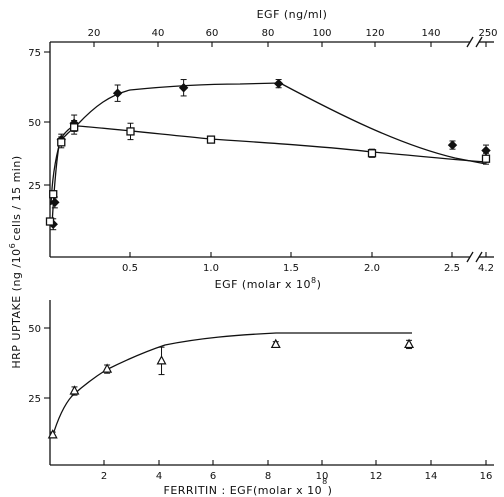  I want to click on y-axis-title: HRP UPTAKE (ng /106 cells / 15 min), so click(15, 261).